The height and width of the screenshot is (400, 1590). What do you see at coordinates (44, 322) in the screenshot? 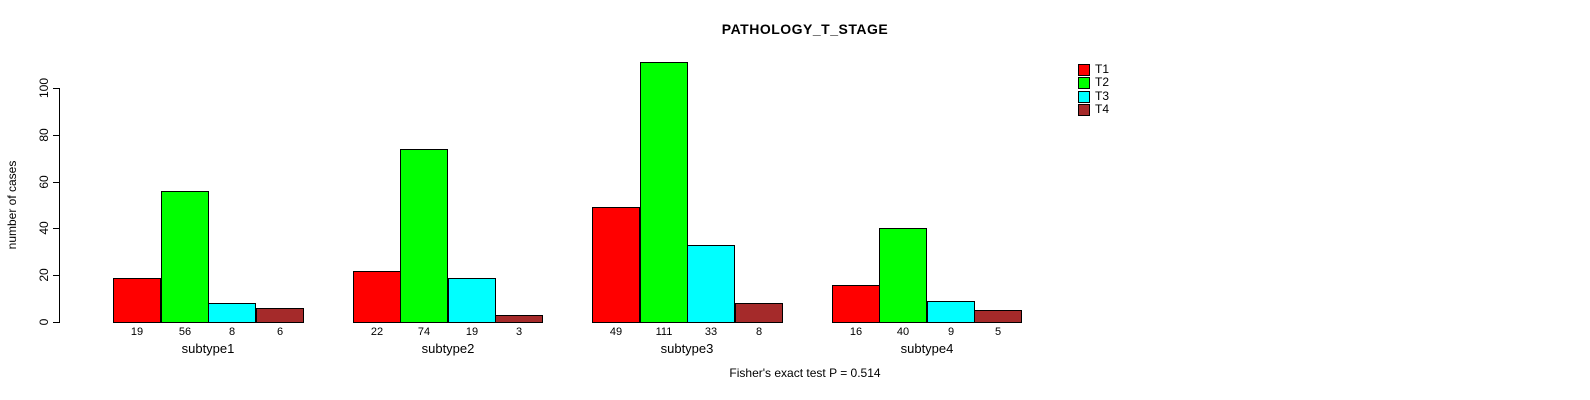
I see `y-axis-tick-label: 0` at bounding box center [44, 322].